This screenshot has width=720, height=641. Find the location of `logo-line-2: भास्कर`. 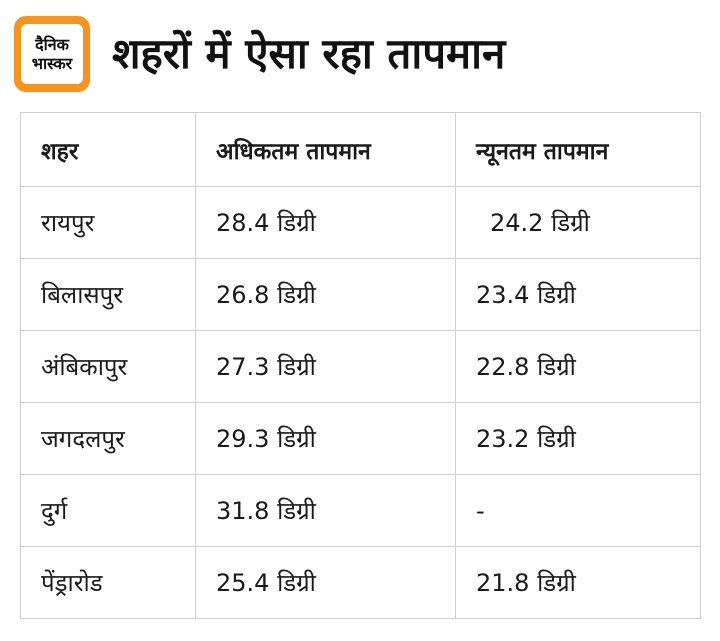

logo-line-2: भास्कर is located at coordinates (52, 63).